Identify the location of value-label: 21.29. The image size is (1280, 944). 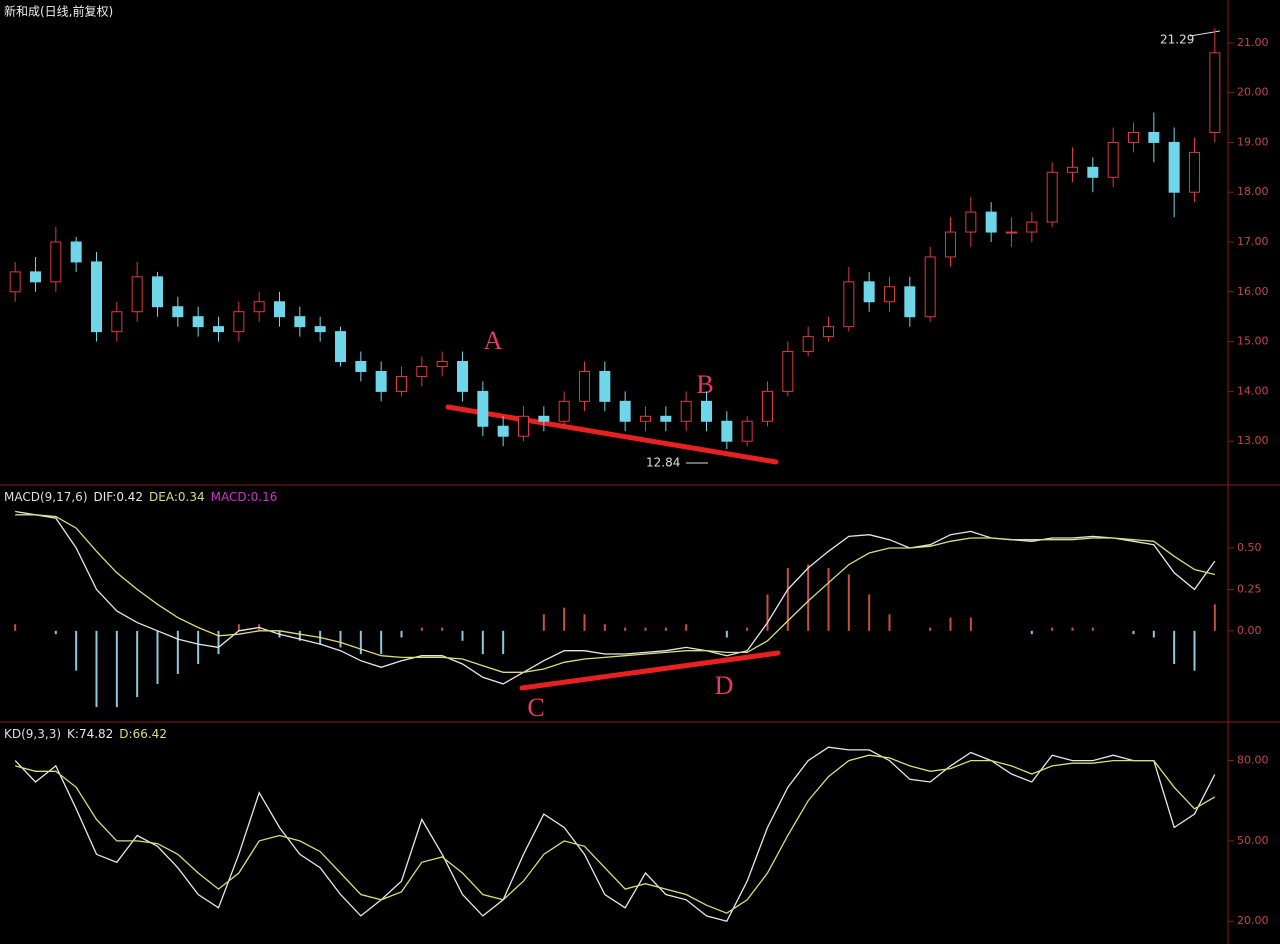
(1177, 40).